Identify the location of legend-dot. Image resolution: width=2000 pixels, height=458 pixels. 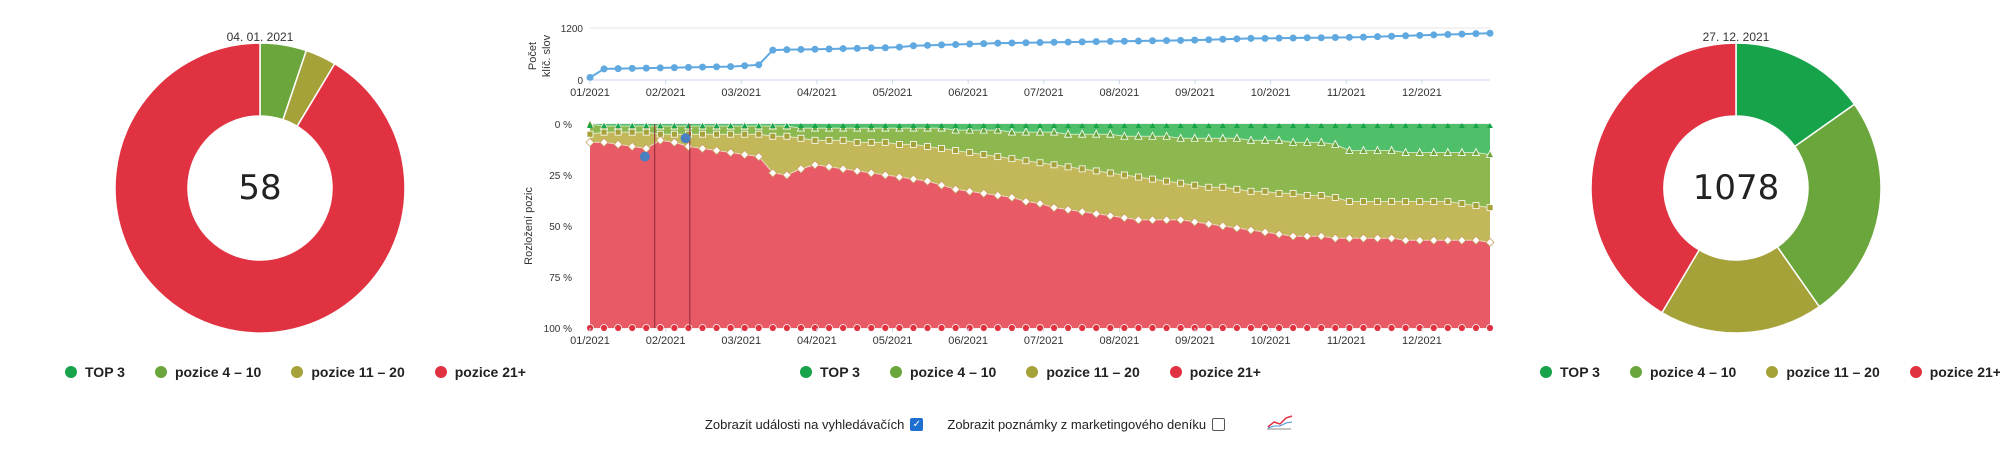
(160, 372).